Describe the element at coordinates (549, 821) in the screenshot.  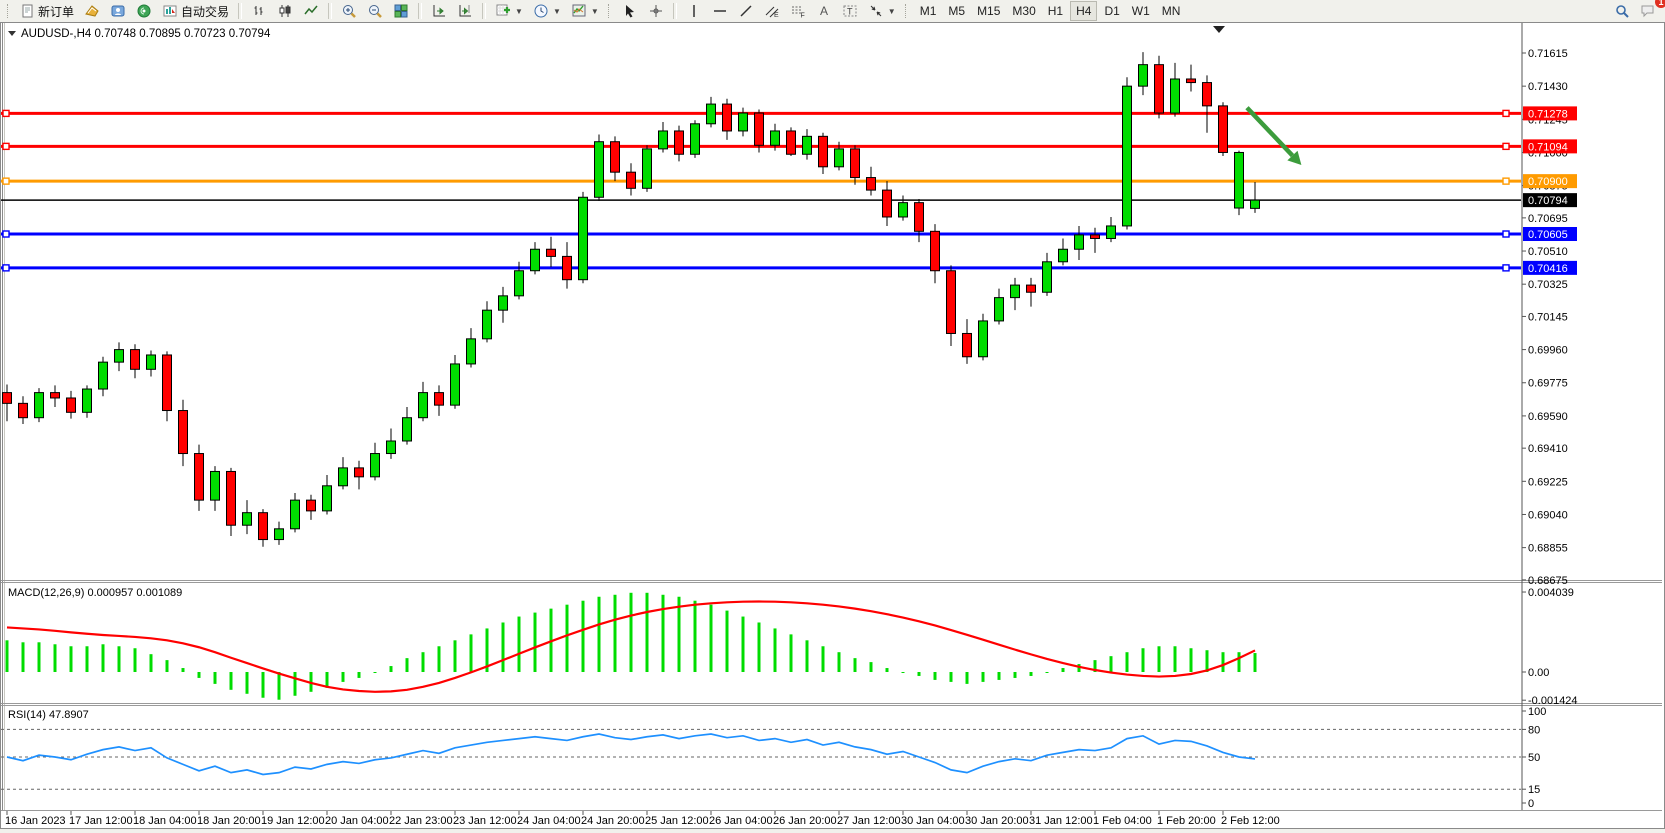
I see `time-axis-label: 24 Jan 04:00` at that location.